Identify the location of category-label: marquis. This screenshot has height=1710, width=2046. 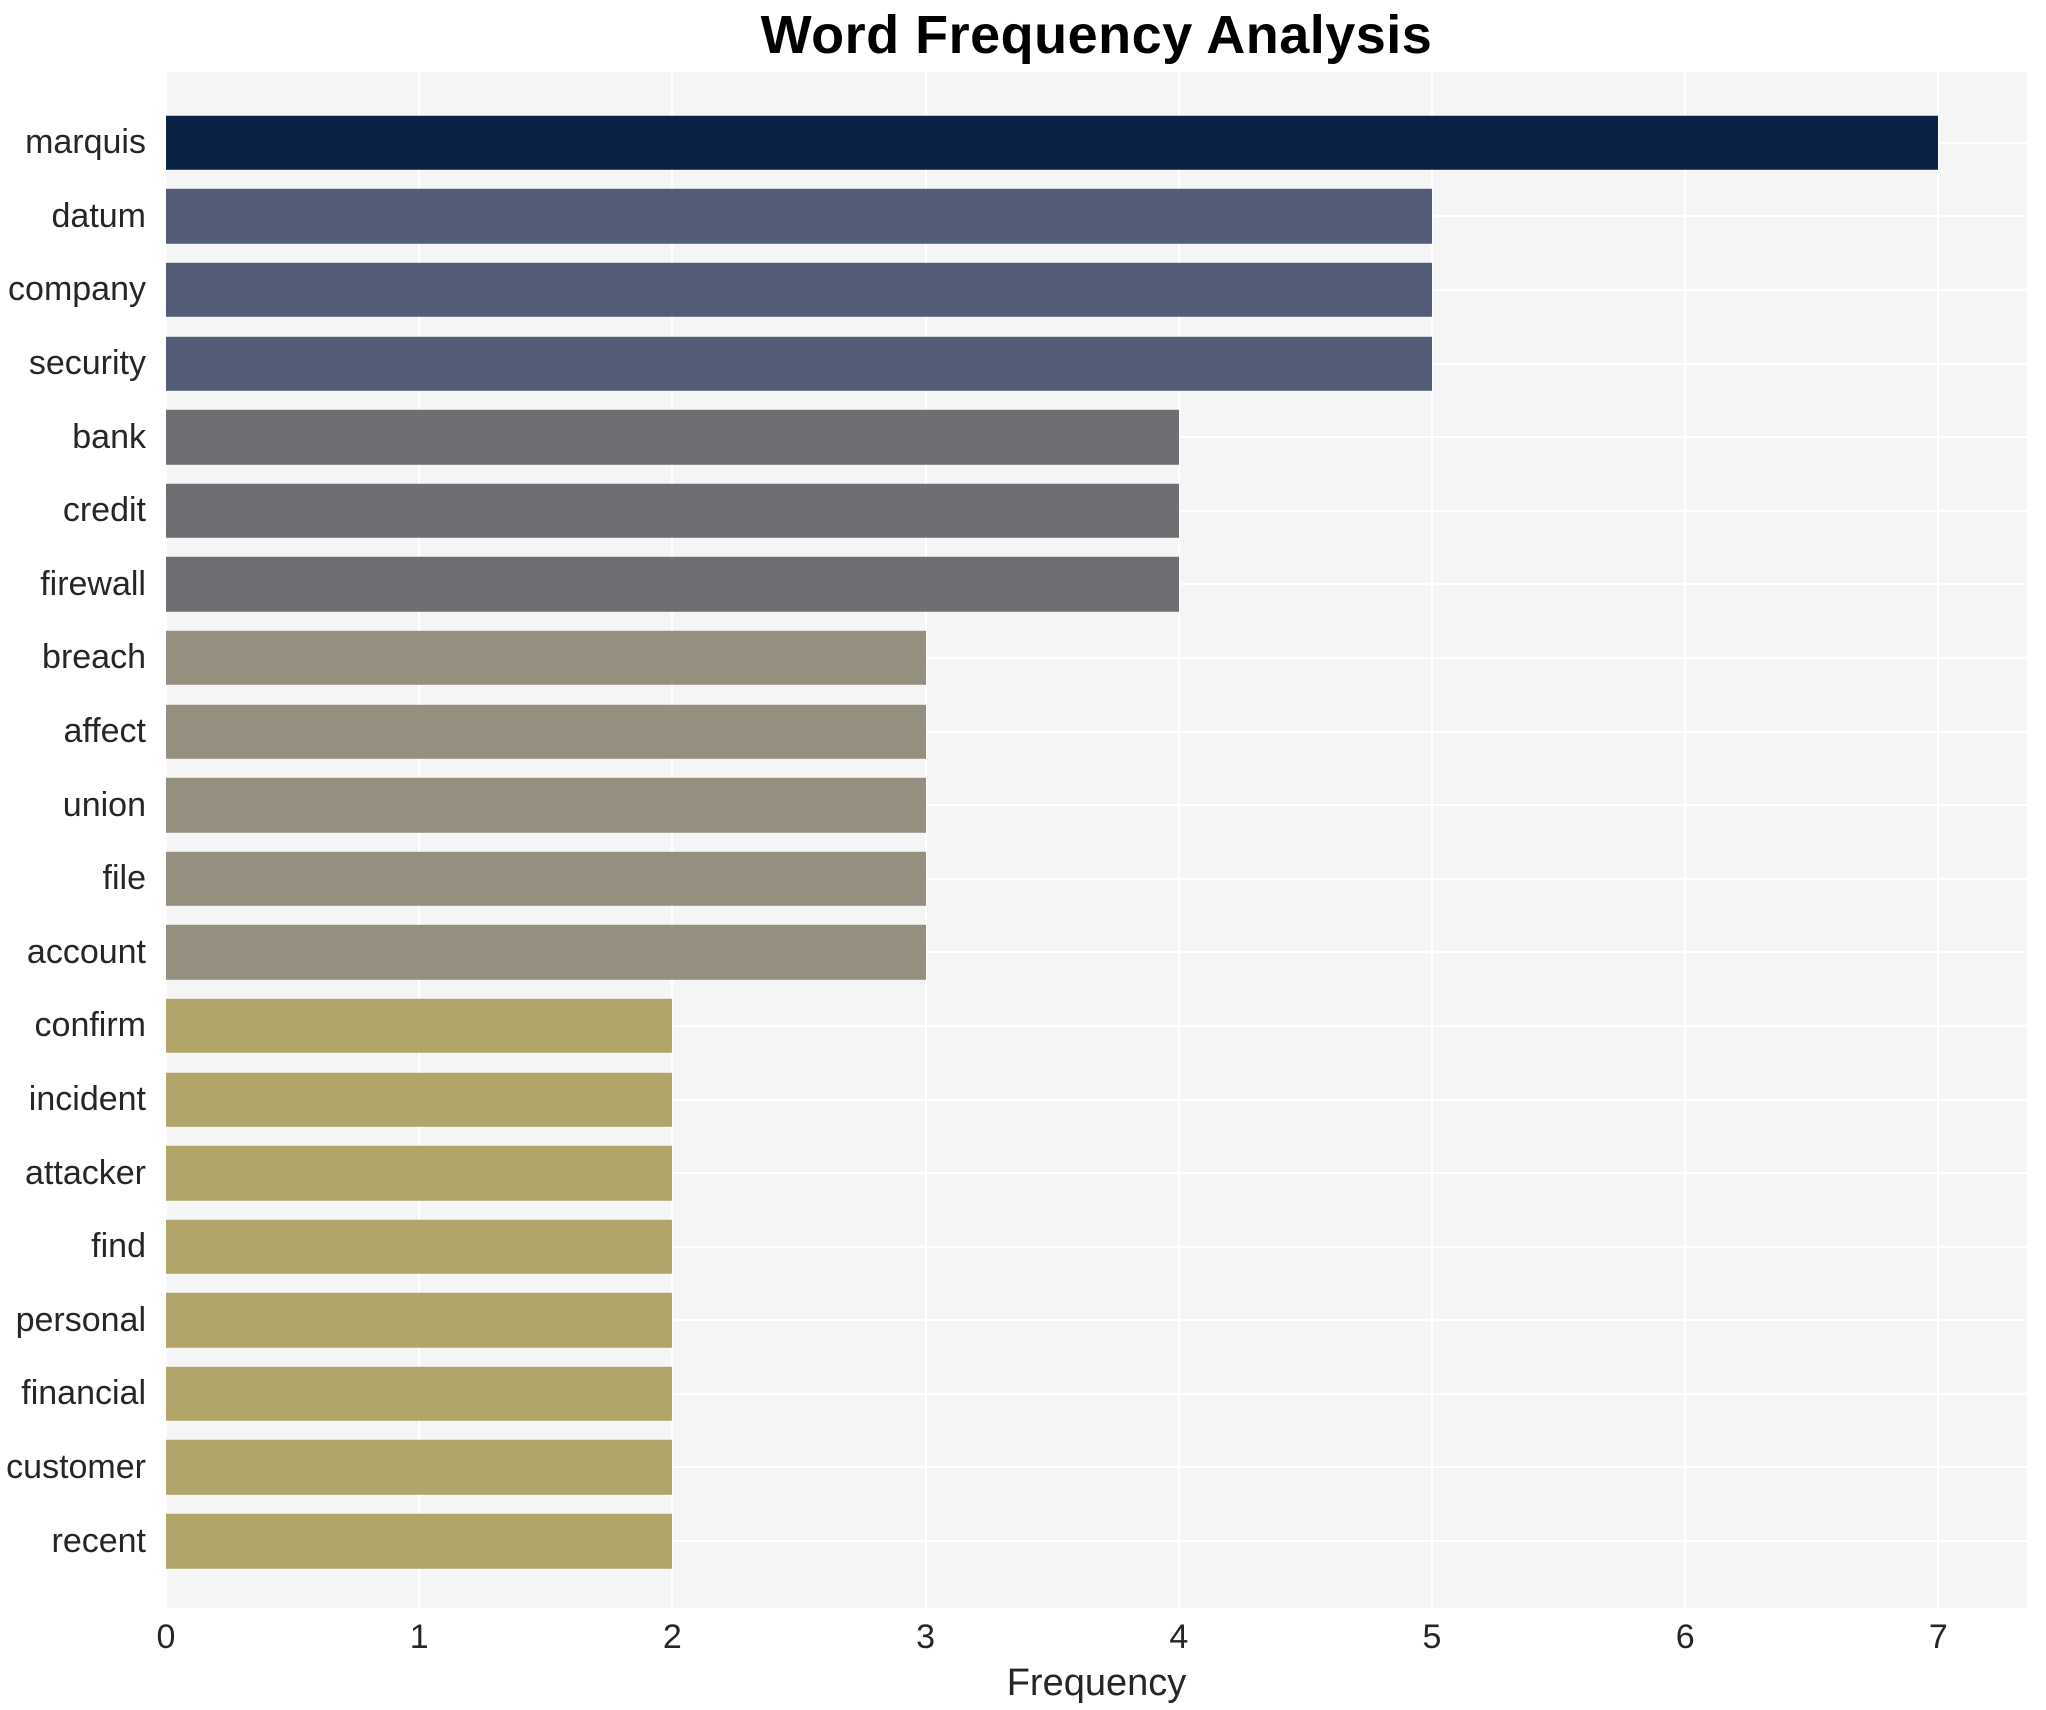
(85, 142).